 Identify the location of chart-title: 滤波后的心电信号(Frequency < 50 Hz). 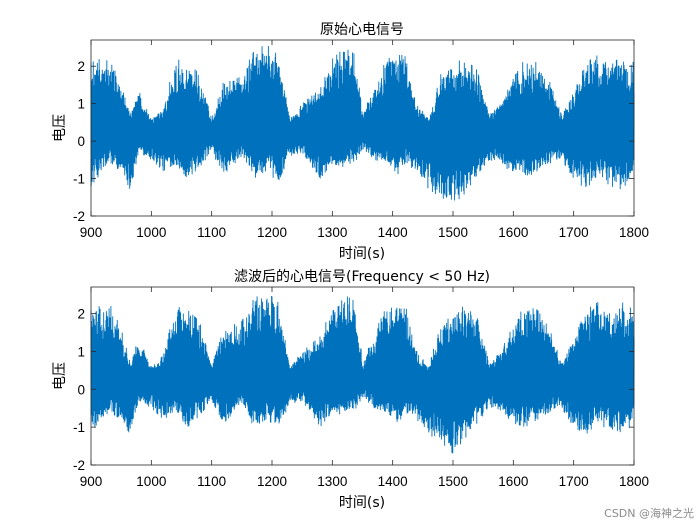
(362, 277).